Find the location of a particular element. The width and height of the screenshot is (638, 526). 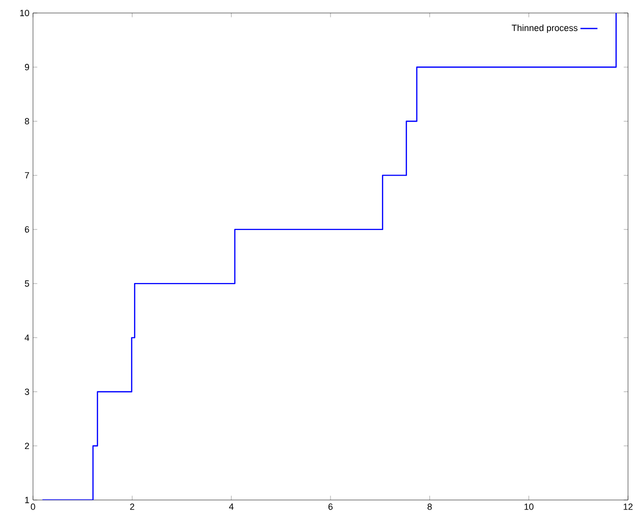

y-tick-label: 8 is located at coordinates (27, 121).